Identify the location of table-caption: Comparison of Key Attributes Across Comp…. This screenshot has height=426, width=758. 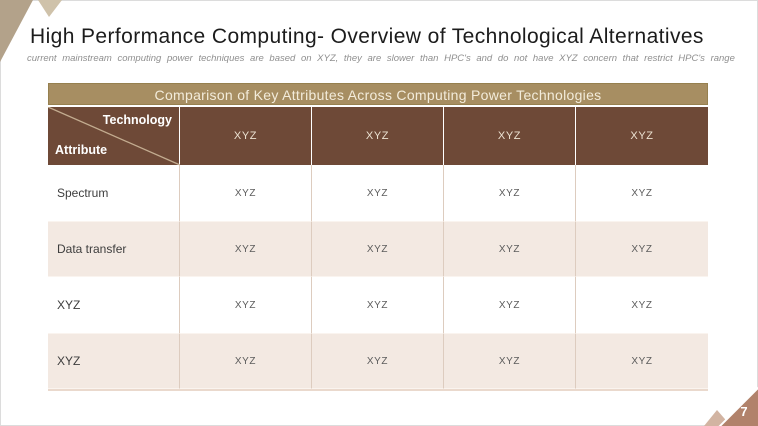
(378, 94).